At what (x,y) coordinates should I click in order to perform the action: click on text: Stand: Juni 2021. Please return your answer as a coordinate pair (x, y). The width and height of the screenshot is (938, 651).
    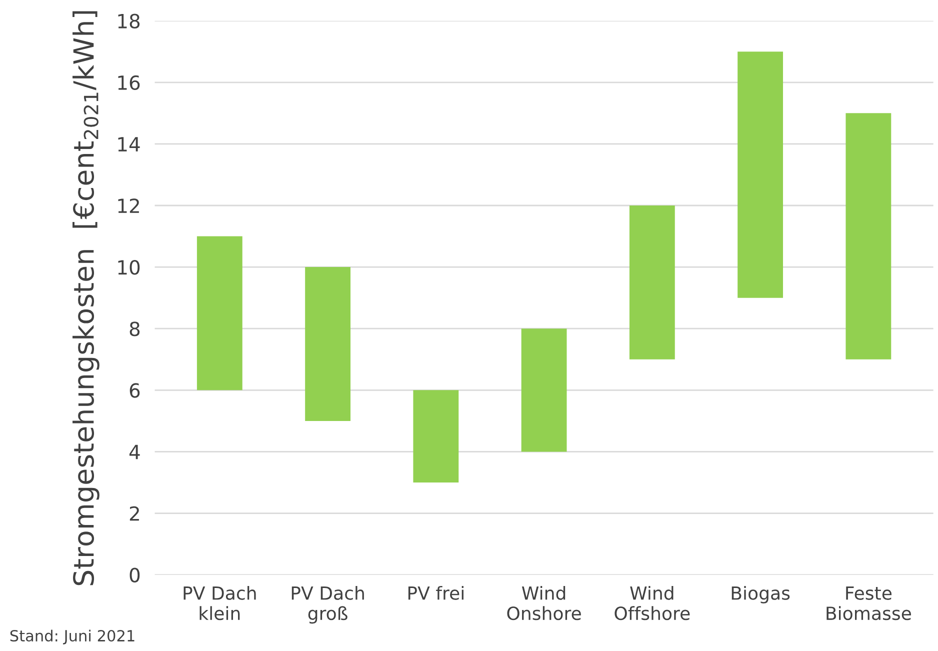
    Looking at the image, I should click on (72, 637).